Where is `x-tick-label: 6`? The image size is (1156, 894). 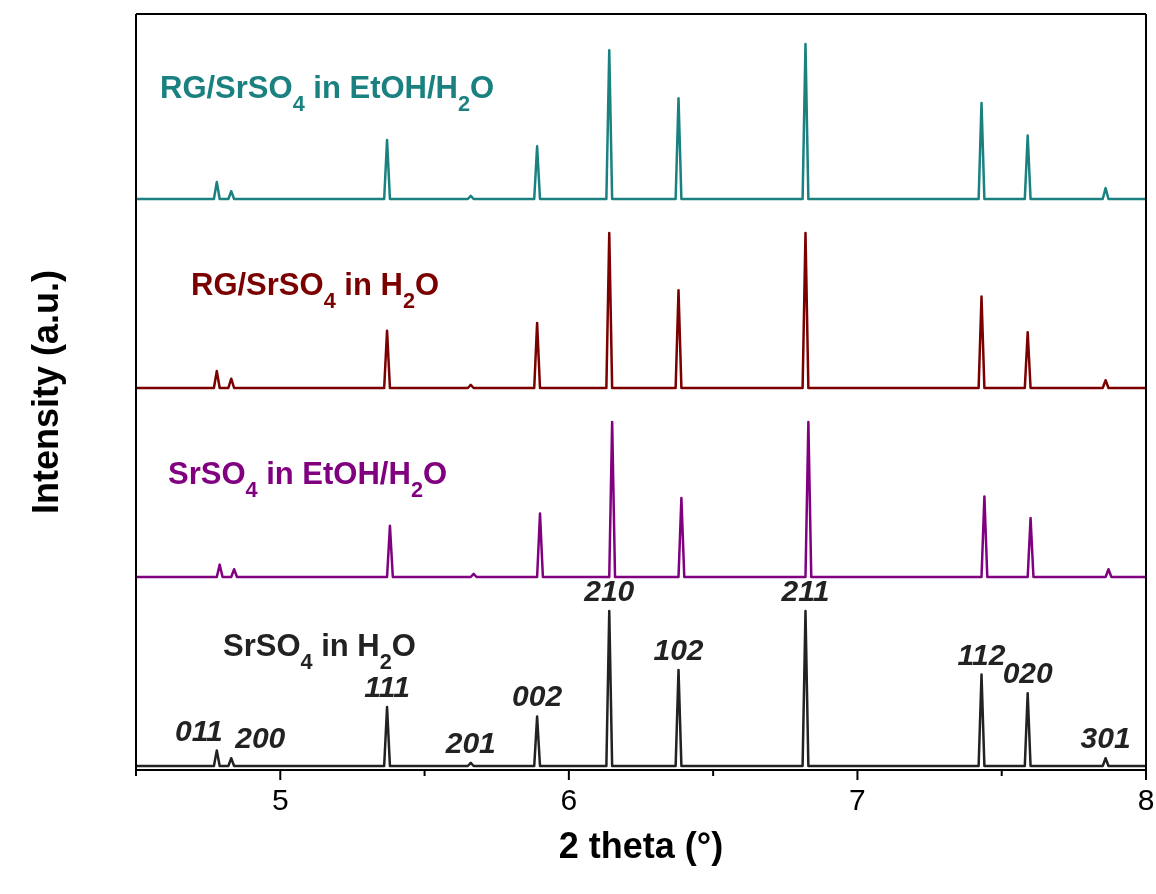
x-tick-label: 6 is located at coordinates (569, 799).